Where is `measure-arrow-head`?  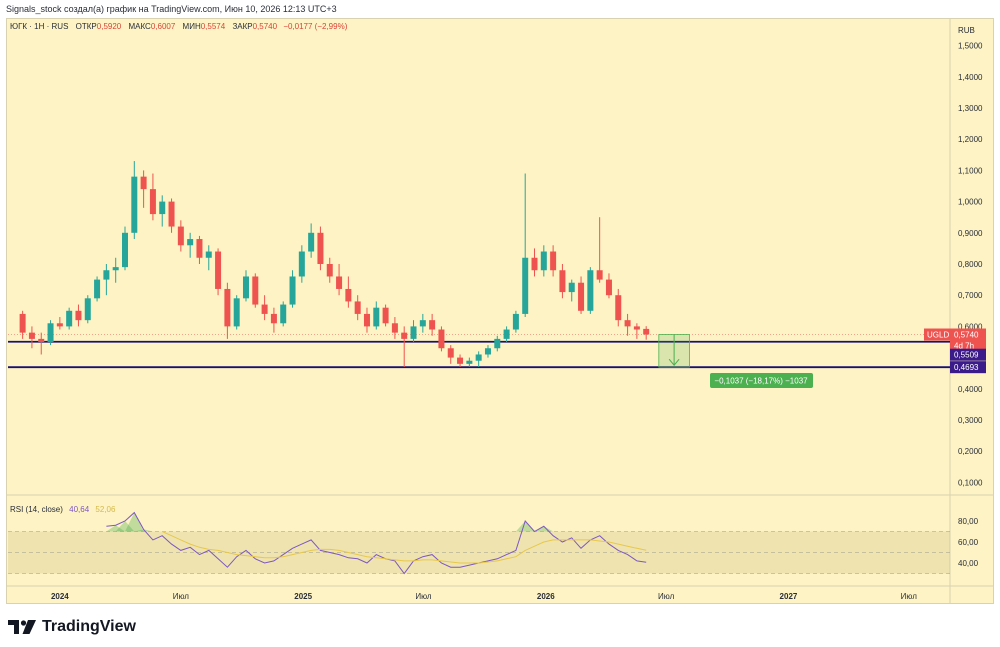 measure-arrow-head is located at coordinates (674, 362).